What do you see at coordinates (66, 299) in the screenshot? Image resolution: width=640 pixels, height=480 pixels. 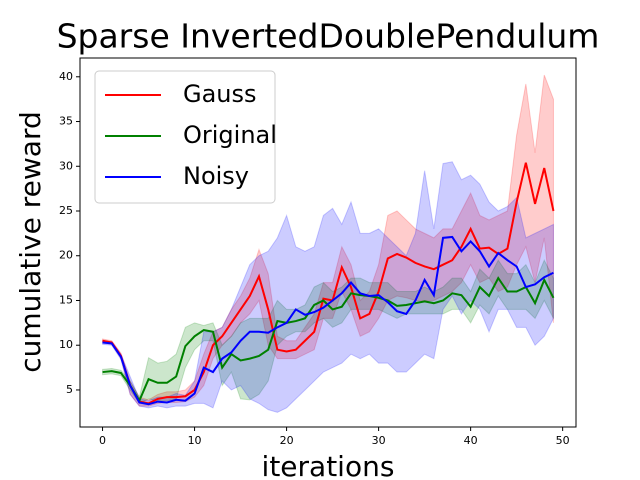 I see `y-tick-label: 15` at bounding box center [66, 299].